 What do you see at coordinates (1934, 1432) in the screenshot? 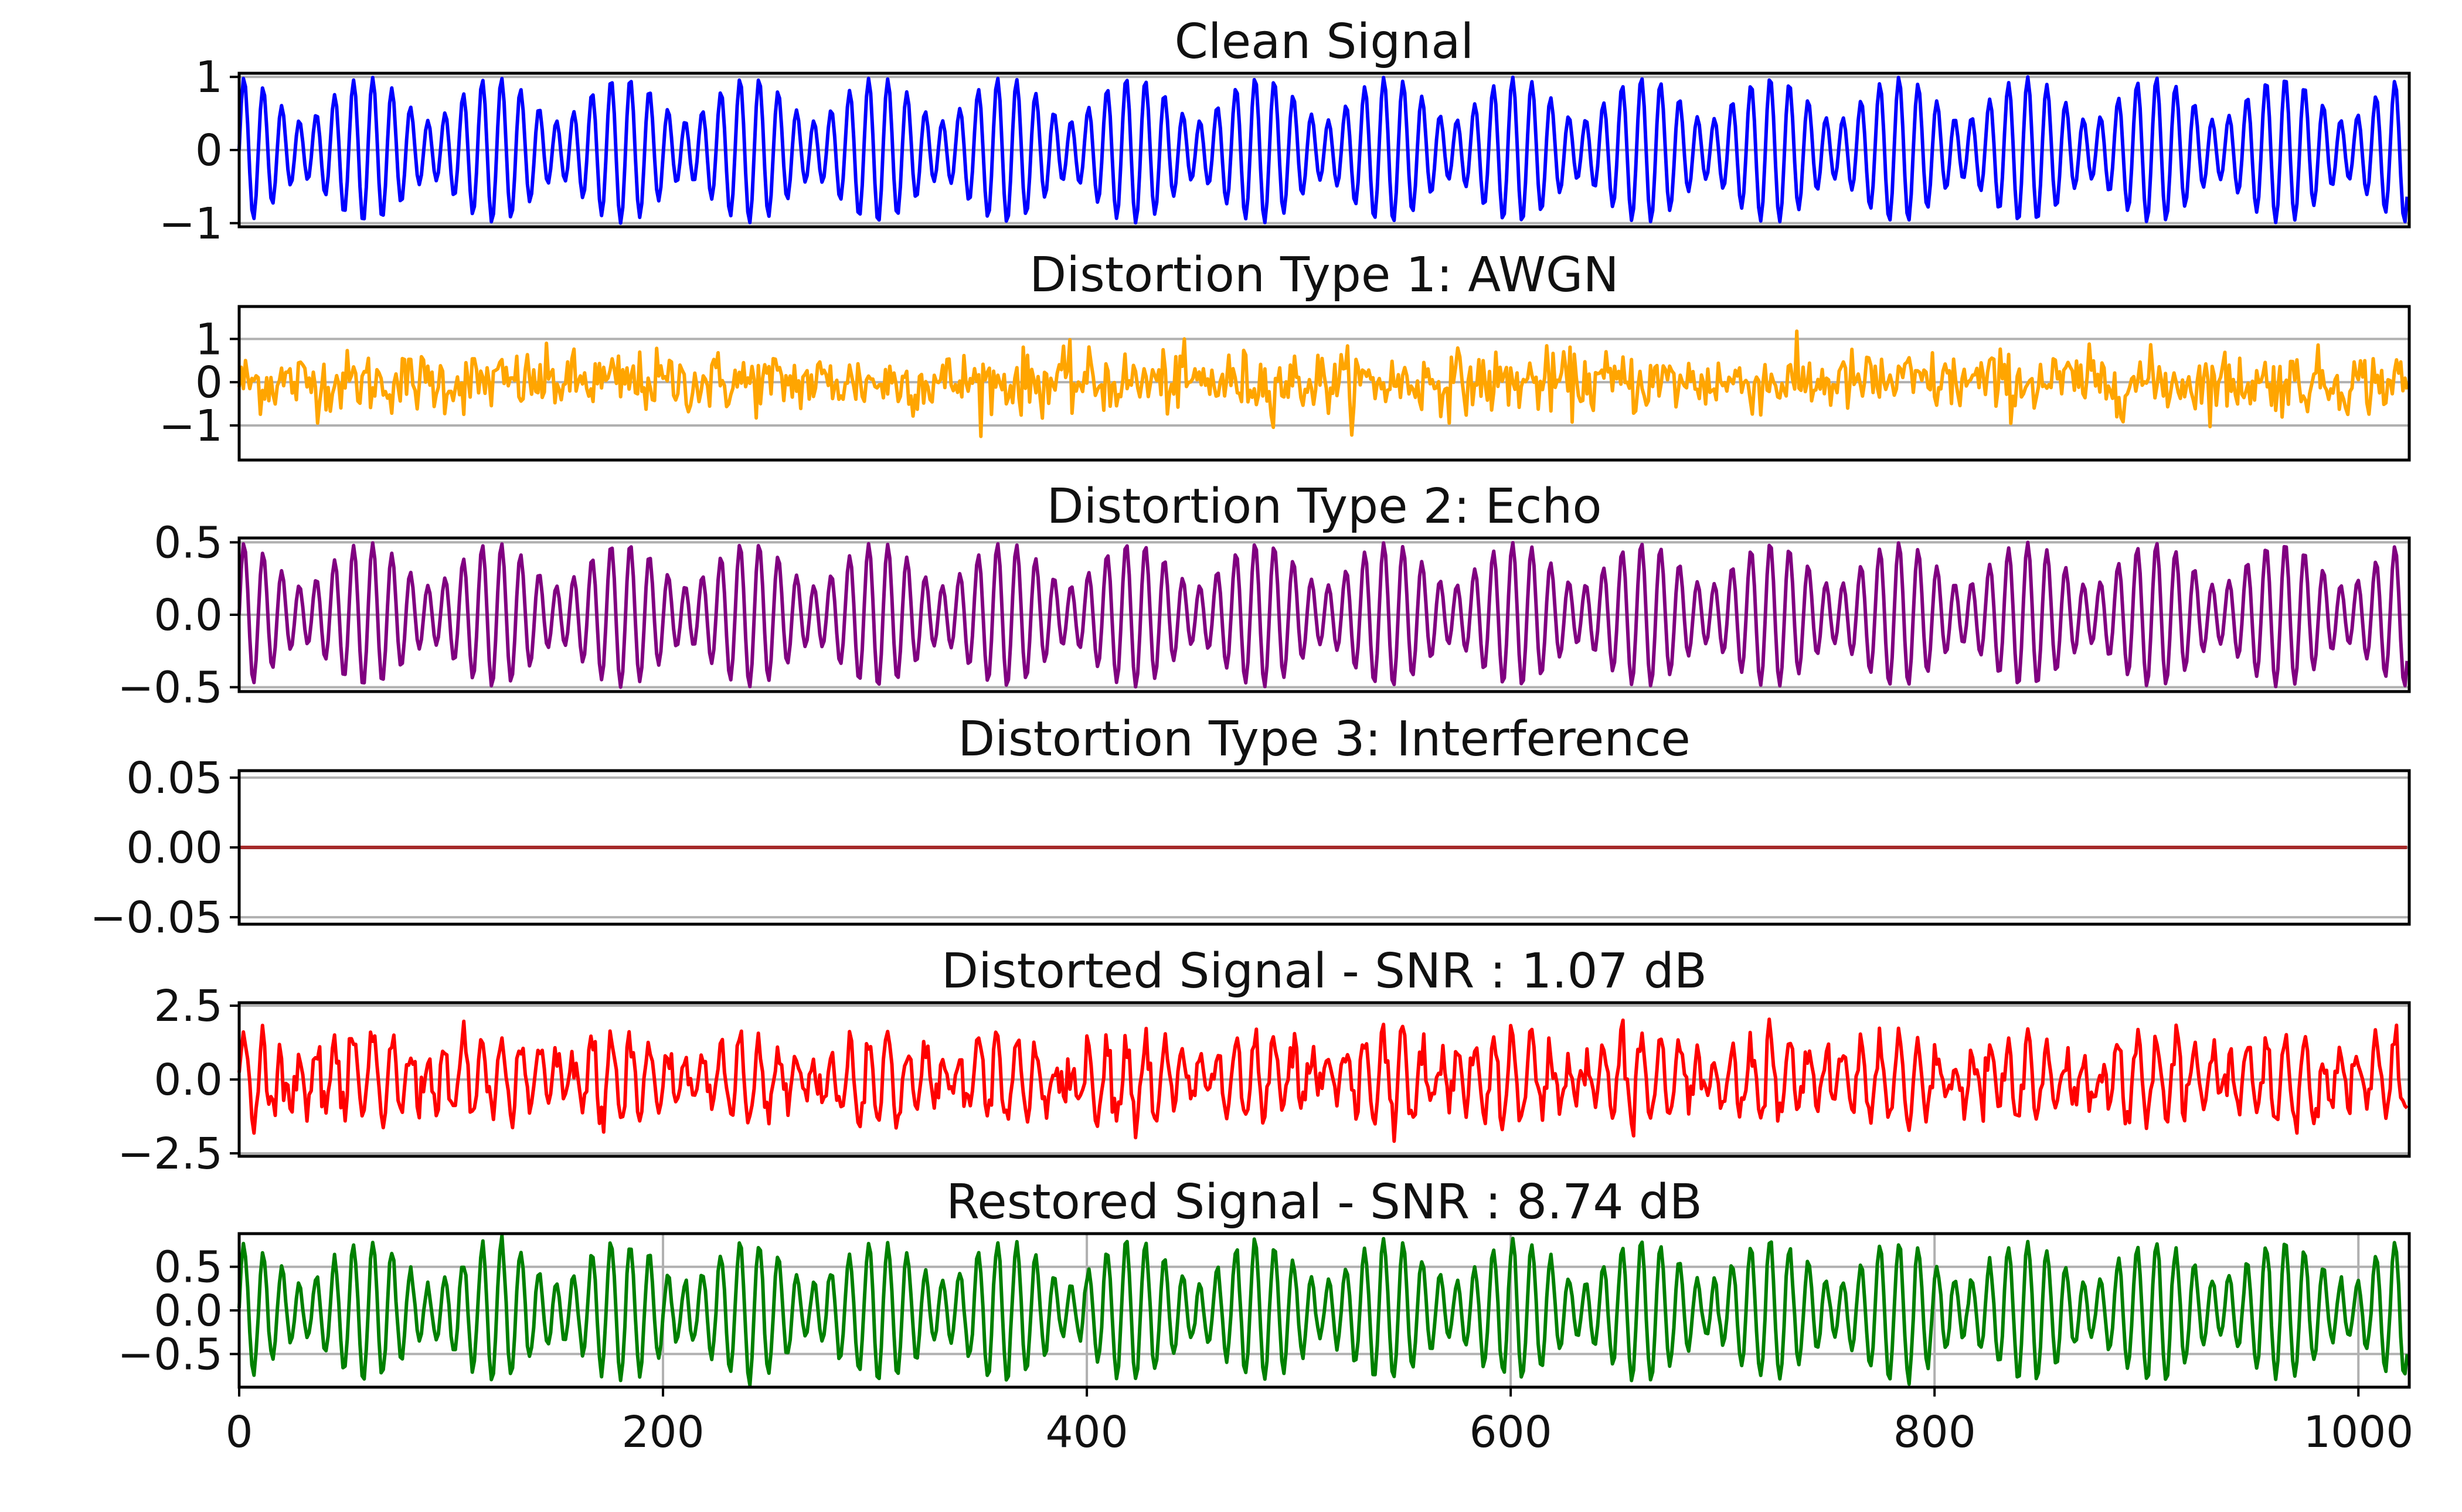
I see `x-tick-label: 800` at bounding box center [1934, 1432].